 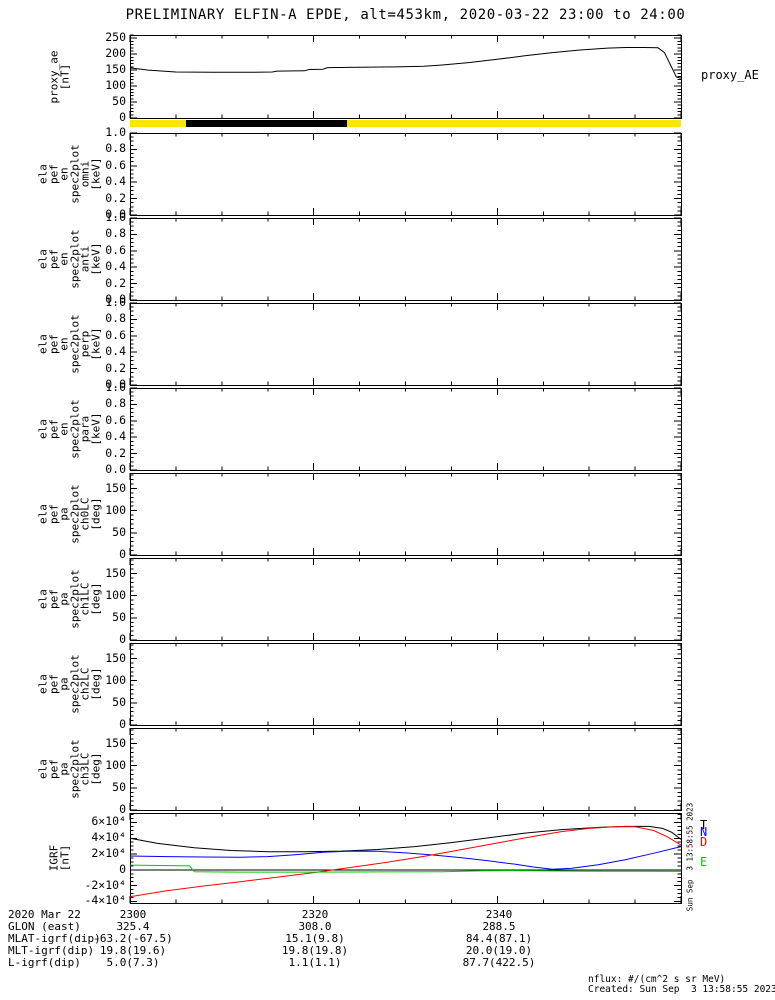 I want to click on y-tick-label-en_anti: 0.0, so click(x=115, y=299).